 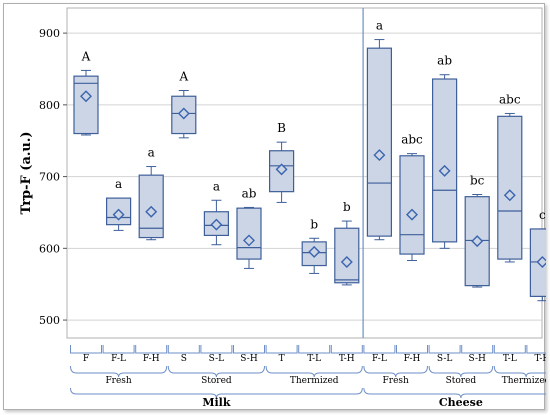 What do you see at coordinates (477, 181) in the screenshot?
I see `significance-letter: bc` at bounding box center [477, 181].